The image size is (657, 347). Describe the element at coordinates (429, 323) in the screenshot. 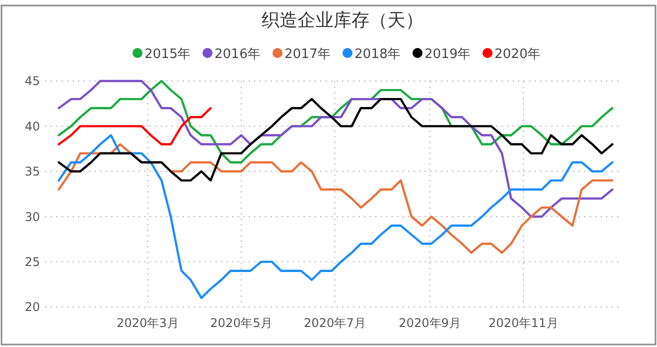

I see `x-tick-label: 2020年9月` at that location.